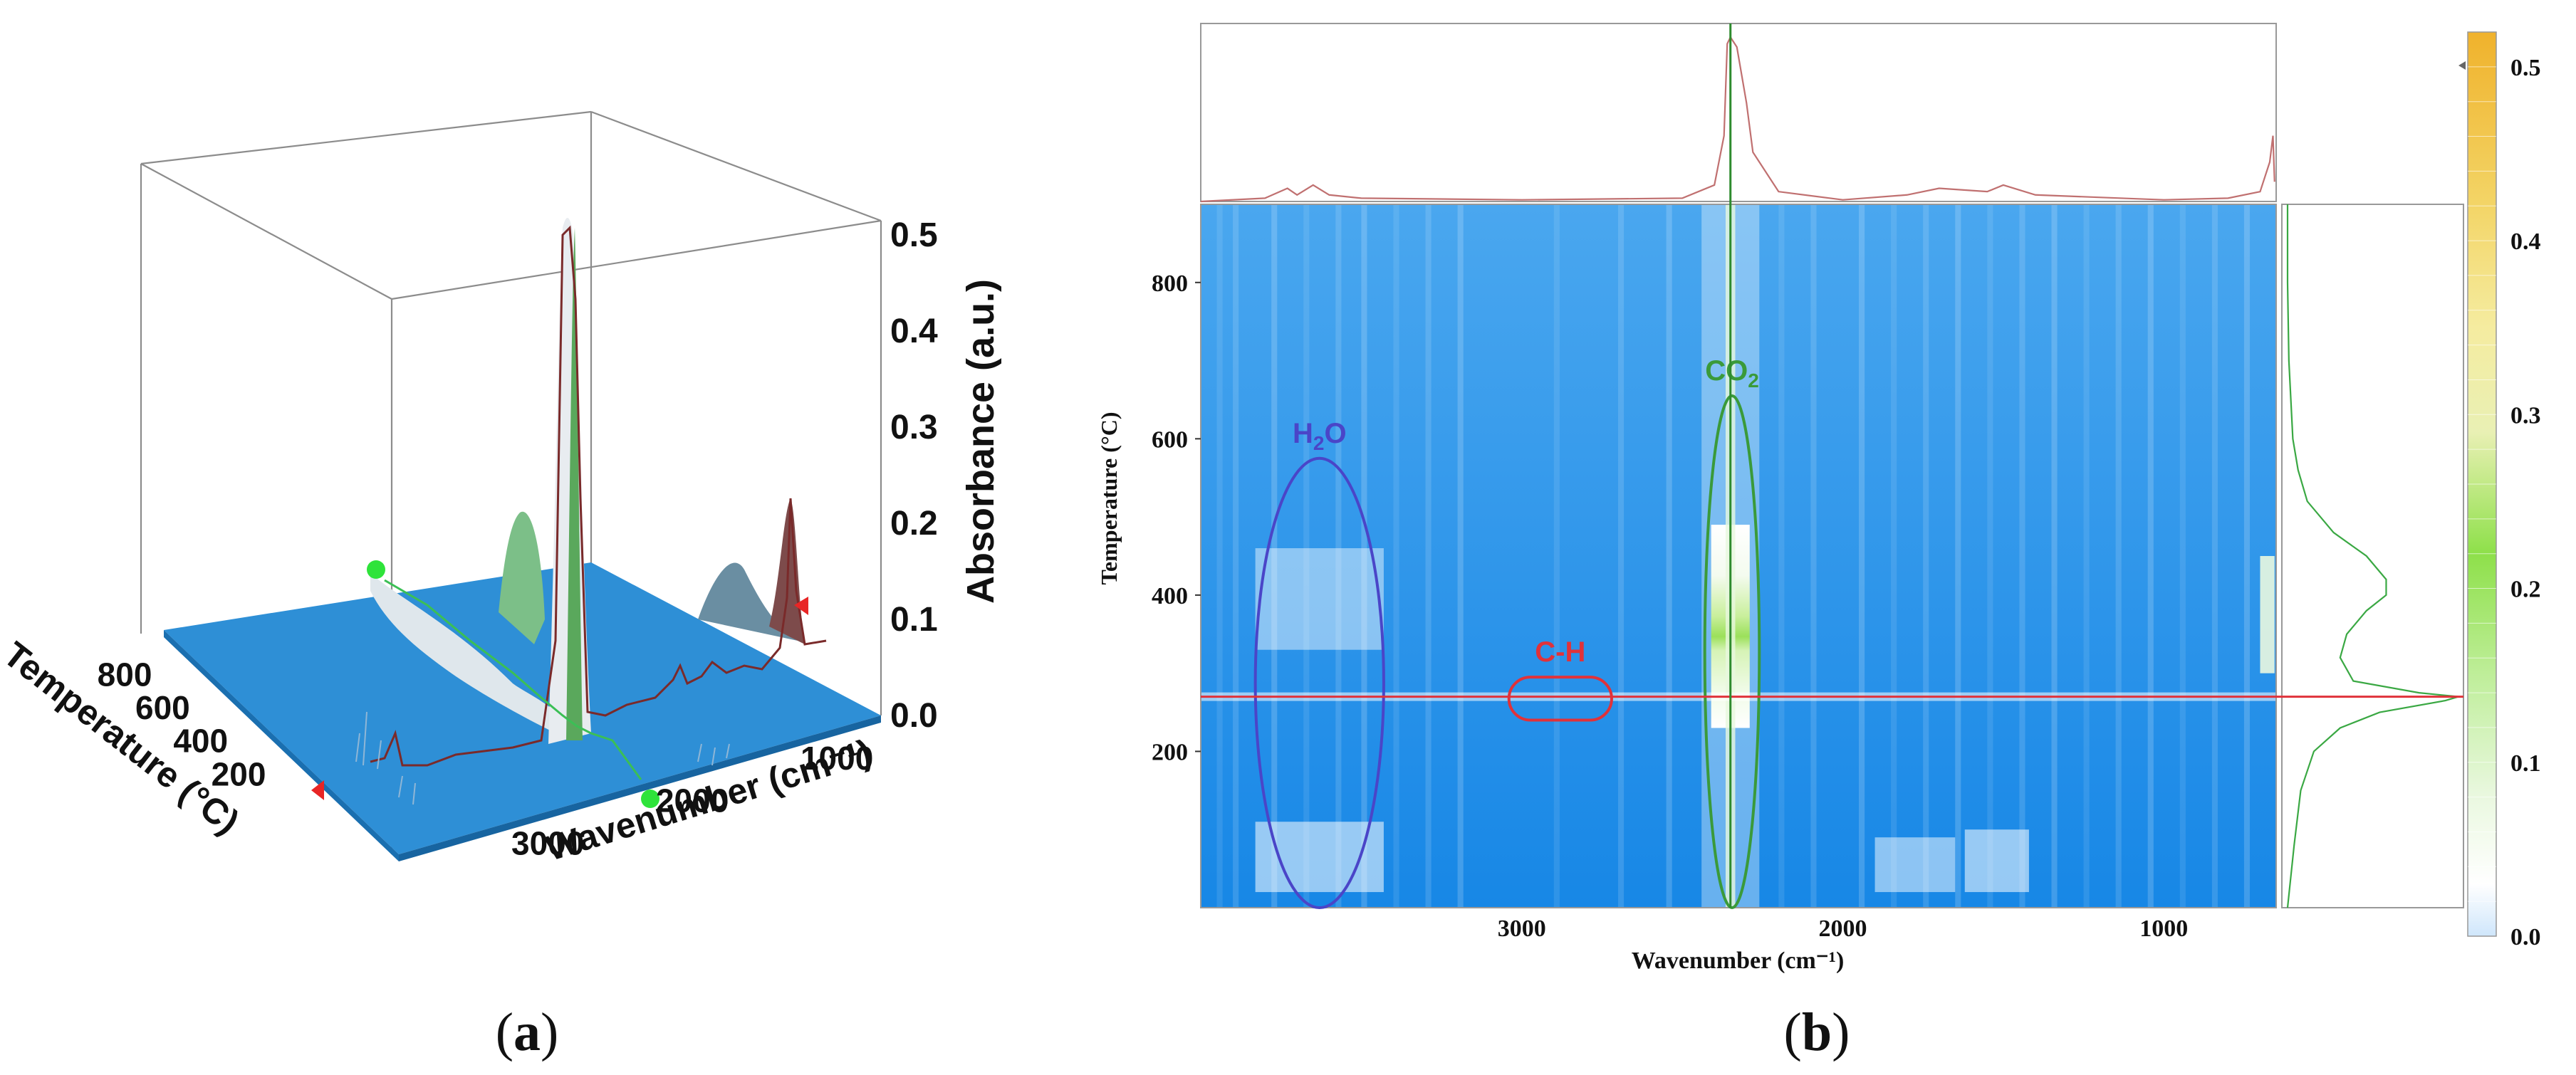 The image size is (2576, 1075). Describe the element at coordinates (376, 569) in the screenshot. I see `wavenumber-marker-back` at that location.